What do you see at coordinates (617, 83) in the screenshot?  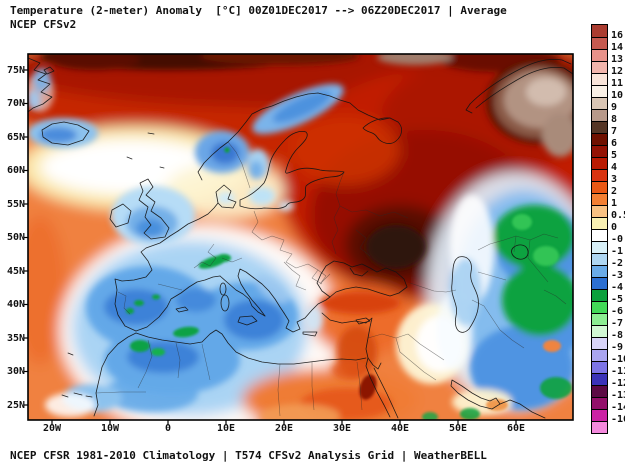 I see `colorbar-label: 11` at bounding box center [617, 83].